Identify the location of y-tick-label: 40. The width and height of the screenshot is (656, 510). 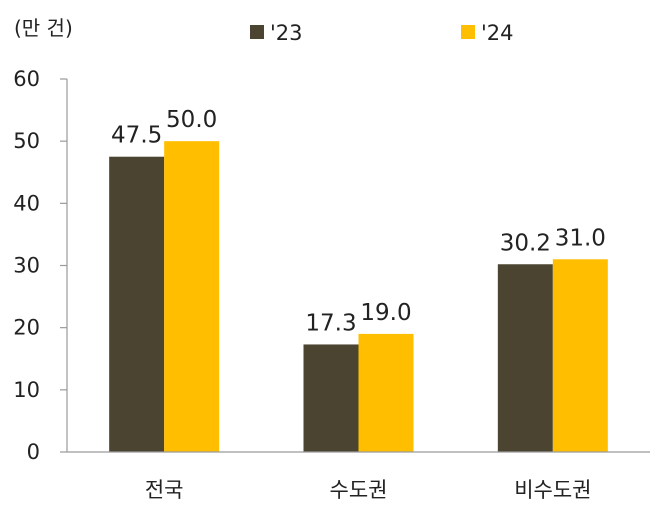
(26, 203).